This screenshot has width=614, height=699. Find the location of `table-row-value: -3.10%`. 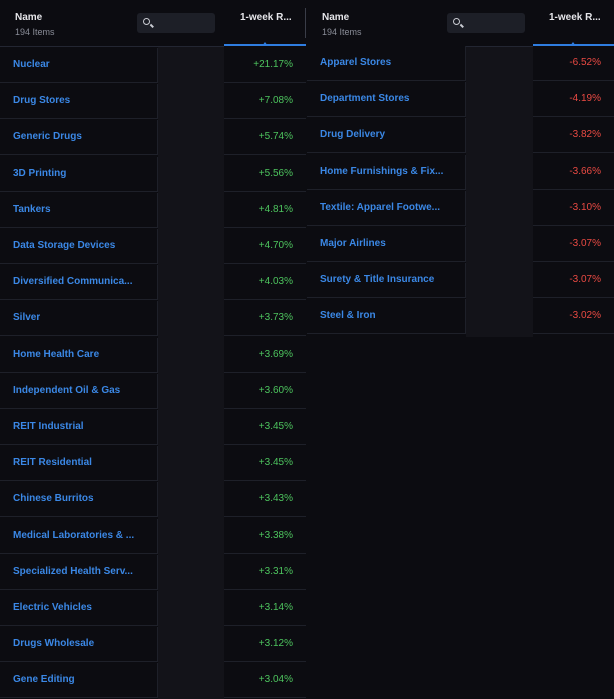

table-row-value: -3.10% is located at coordinates (573, 208).